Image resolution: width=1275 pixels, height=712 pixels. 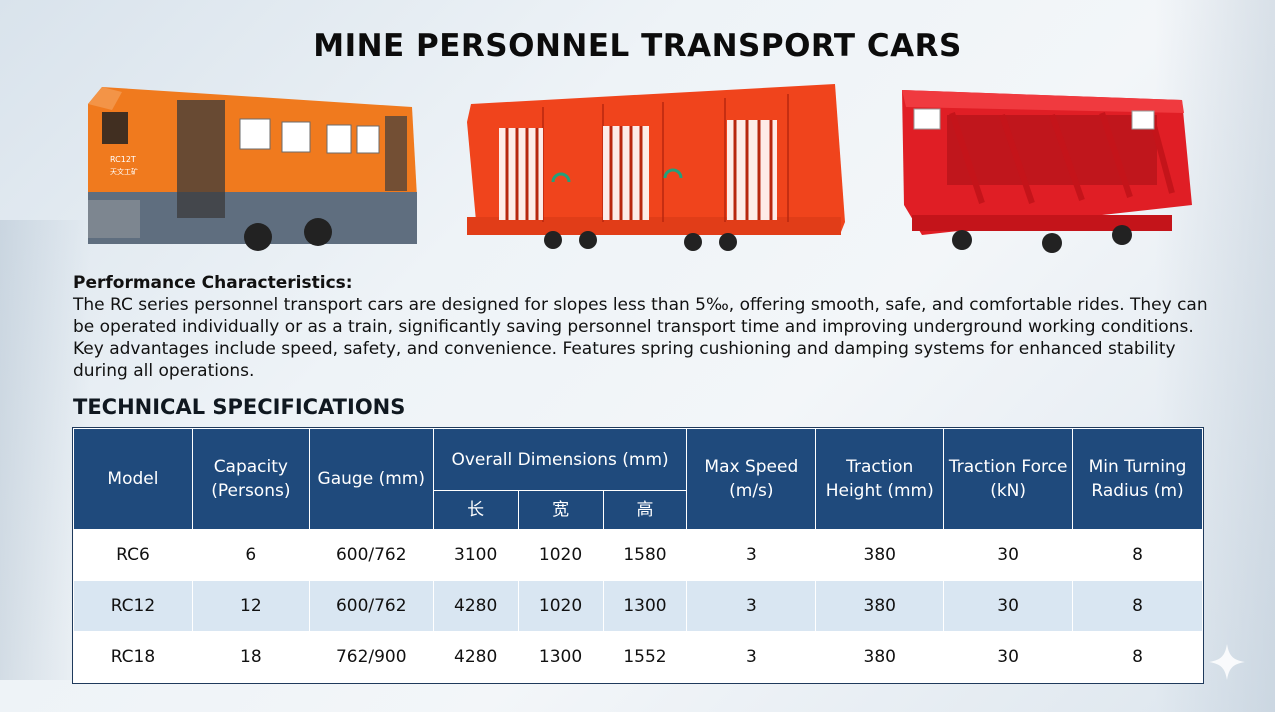 What do you see at coordinates (239, 407) in the screenshot?
I see `specifications-heading: TECHNICAL SPECIFICATIONS` at bounding box center [239, 407].